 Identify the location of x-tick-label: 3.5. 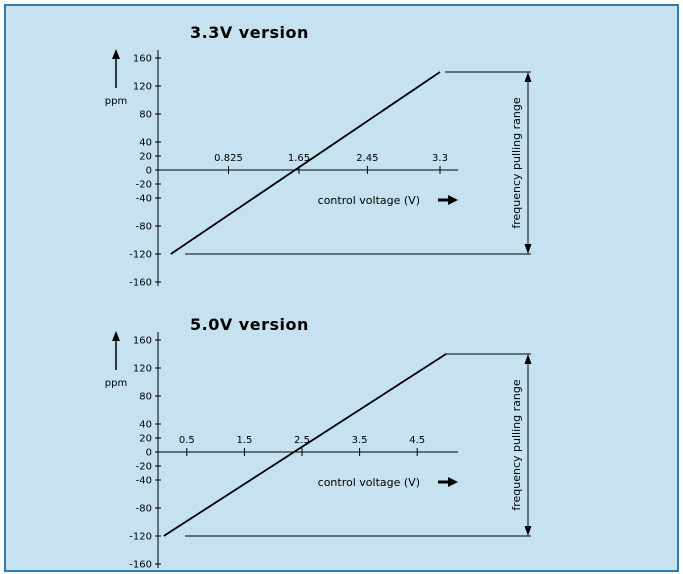
(360, 440).